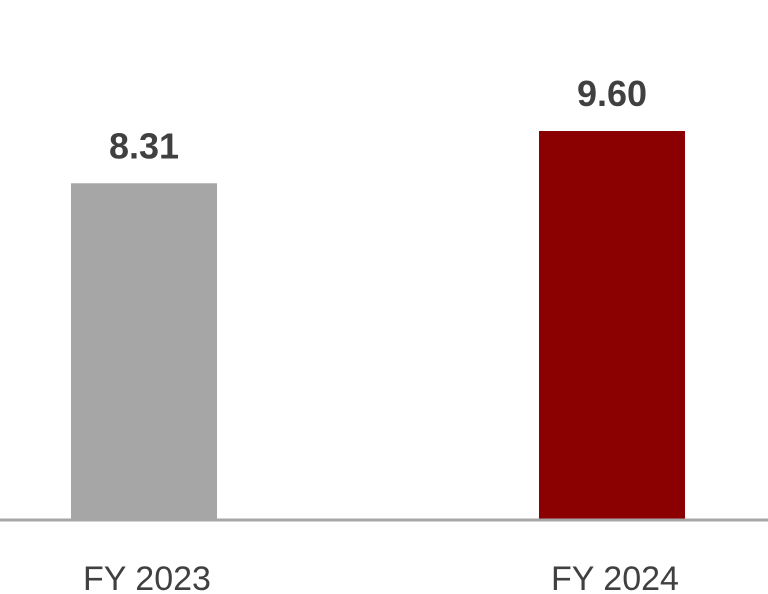 The height and width of the screenshot is (594, 768). I want to click on category-labels-layer: FY 2023 FY 2024, so click(381, 577).